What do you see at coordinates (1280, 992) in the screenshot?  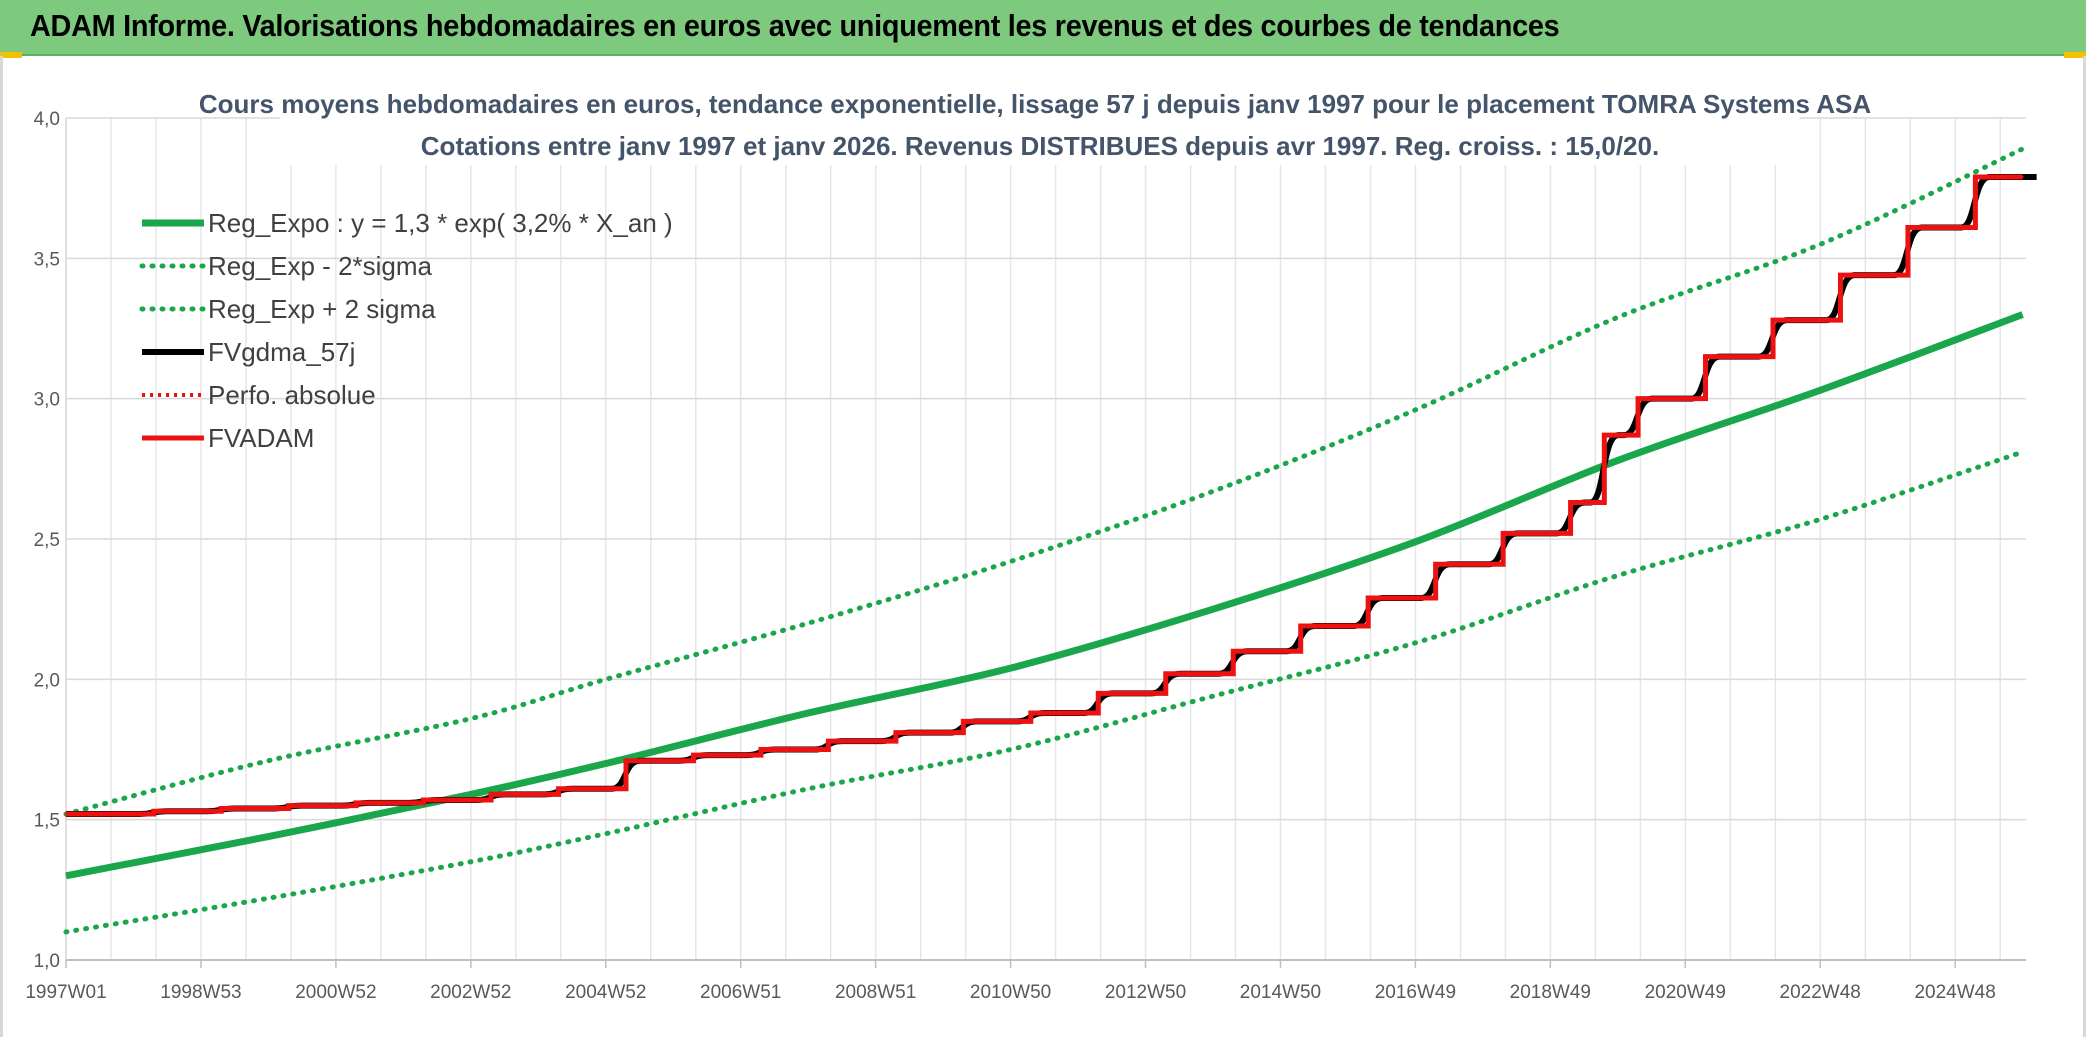 I see `x-tick-label: 2014W50` at bounding box center [1280, 992].